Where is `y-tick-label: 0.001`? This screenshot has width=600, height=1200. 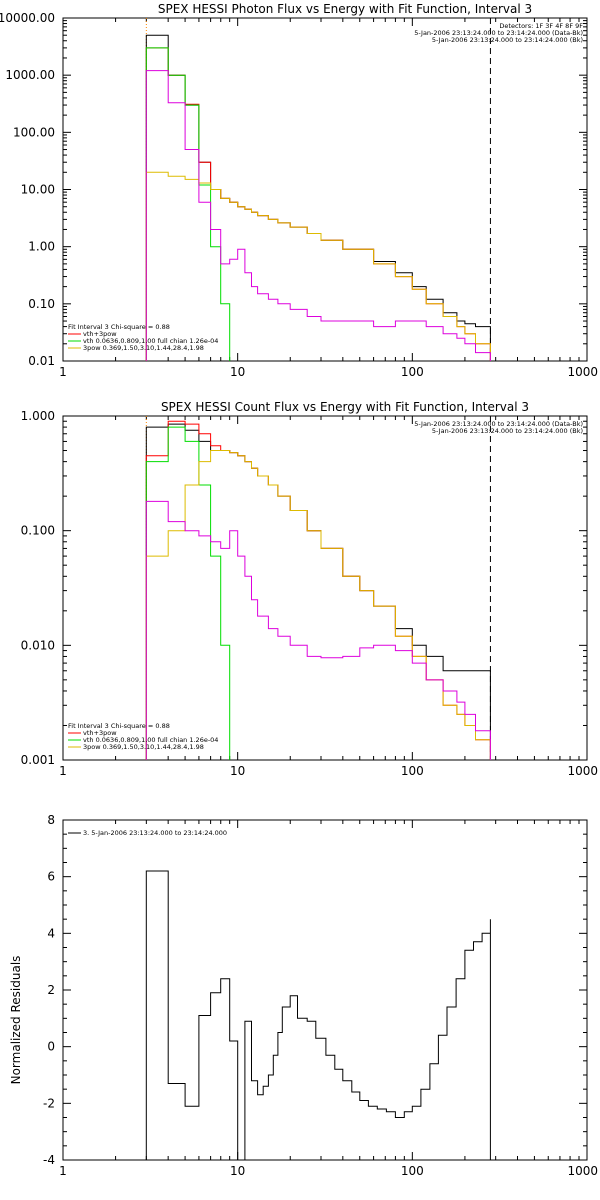 y-tick-label: 0.001 is located at coordinates (38, 760).